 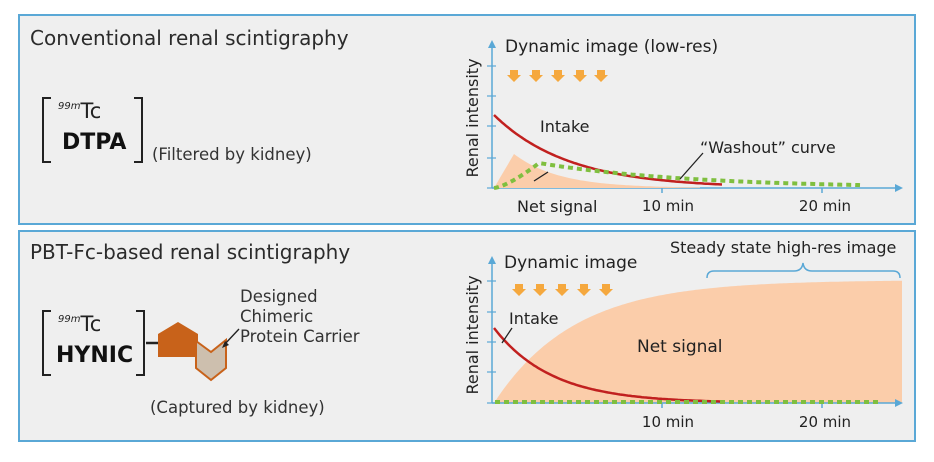 What do you see at coordinates (768, 147) in the screenshot?
I see `washout-label: “Washout” curve` at bounding box center [768, 147].